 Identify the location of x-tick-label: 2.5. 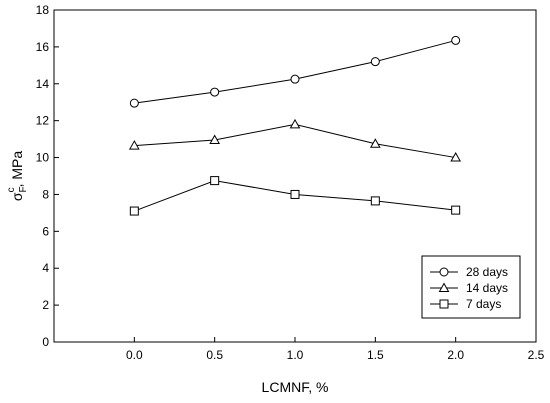
(536, 355).